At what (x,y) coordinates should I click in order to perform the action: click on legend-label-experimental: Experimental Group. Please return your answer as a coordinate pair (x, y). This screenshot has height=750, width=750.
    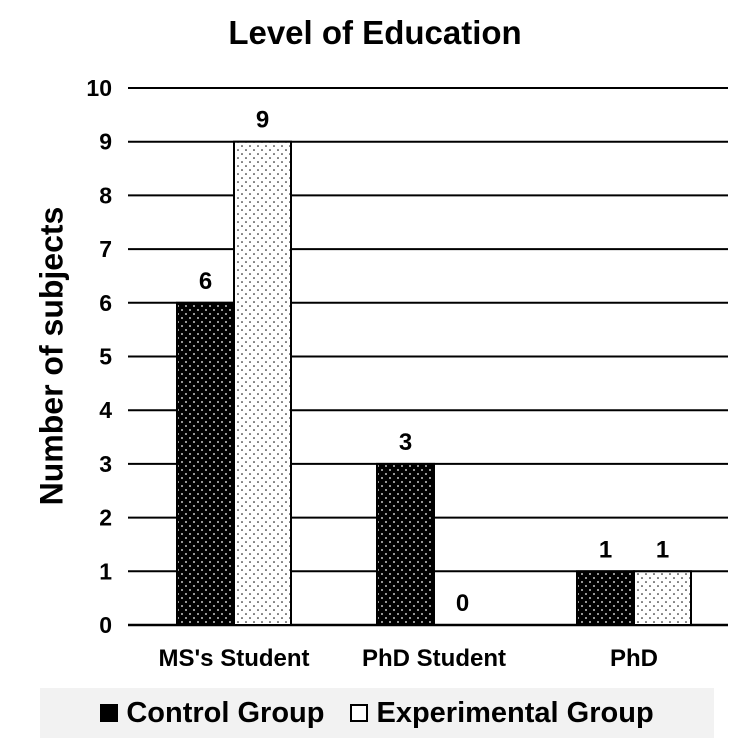
    Looking at the image, I should click on (515, 712).